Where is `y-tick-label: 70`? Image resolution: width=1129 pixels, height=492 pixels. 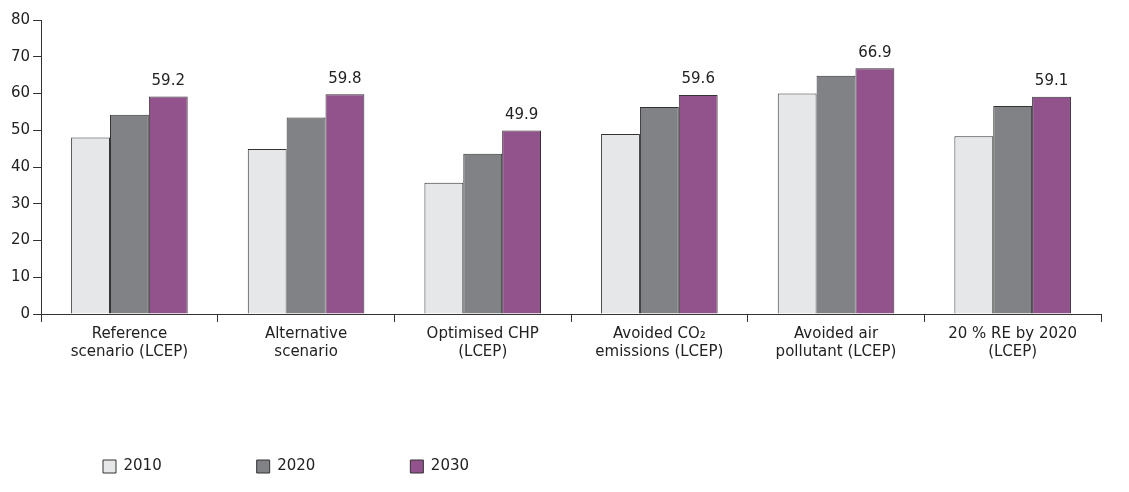
y-tick-label: 70 is located at coordinates (20, 55).